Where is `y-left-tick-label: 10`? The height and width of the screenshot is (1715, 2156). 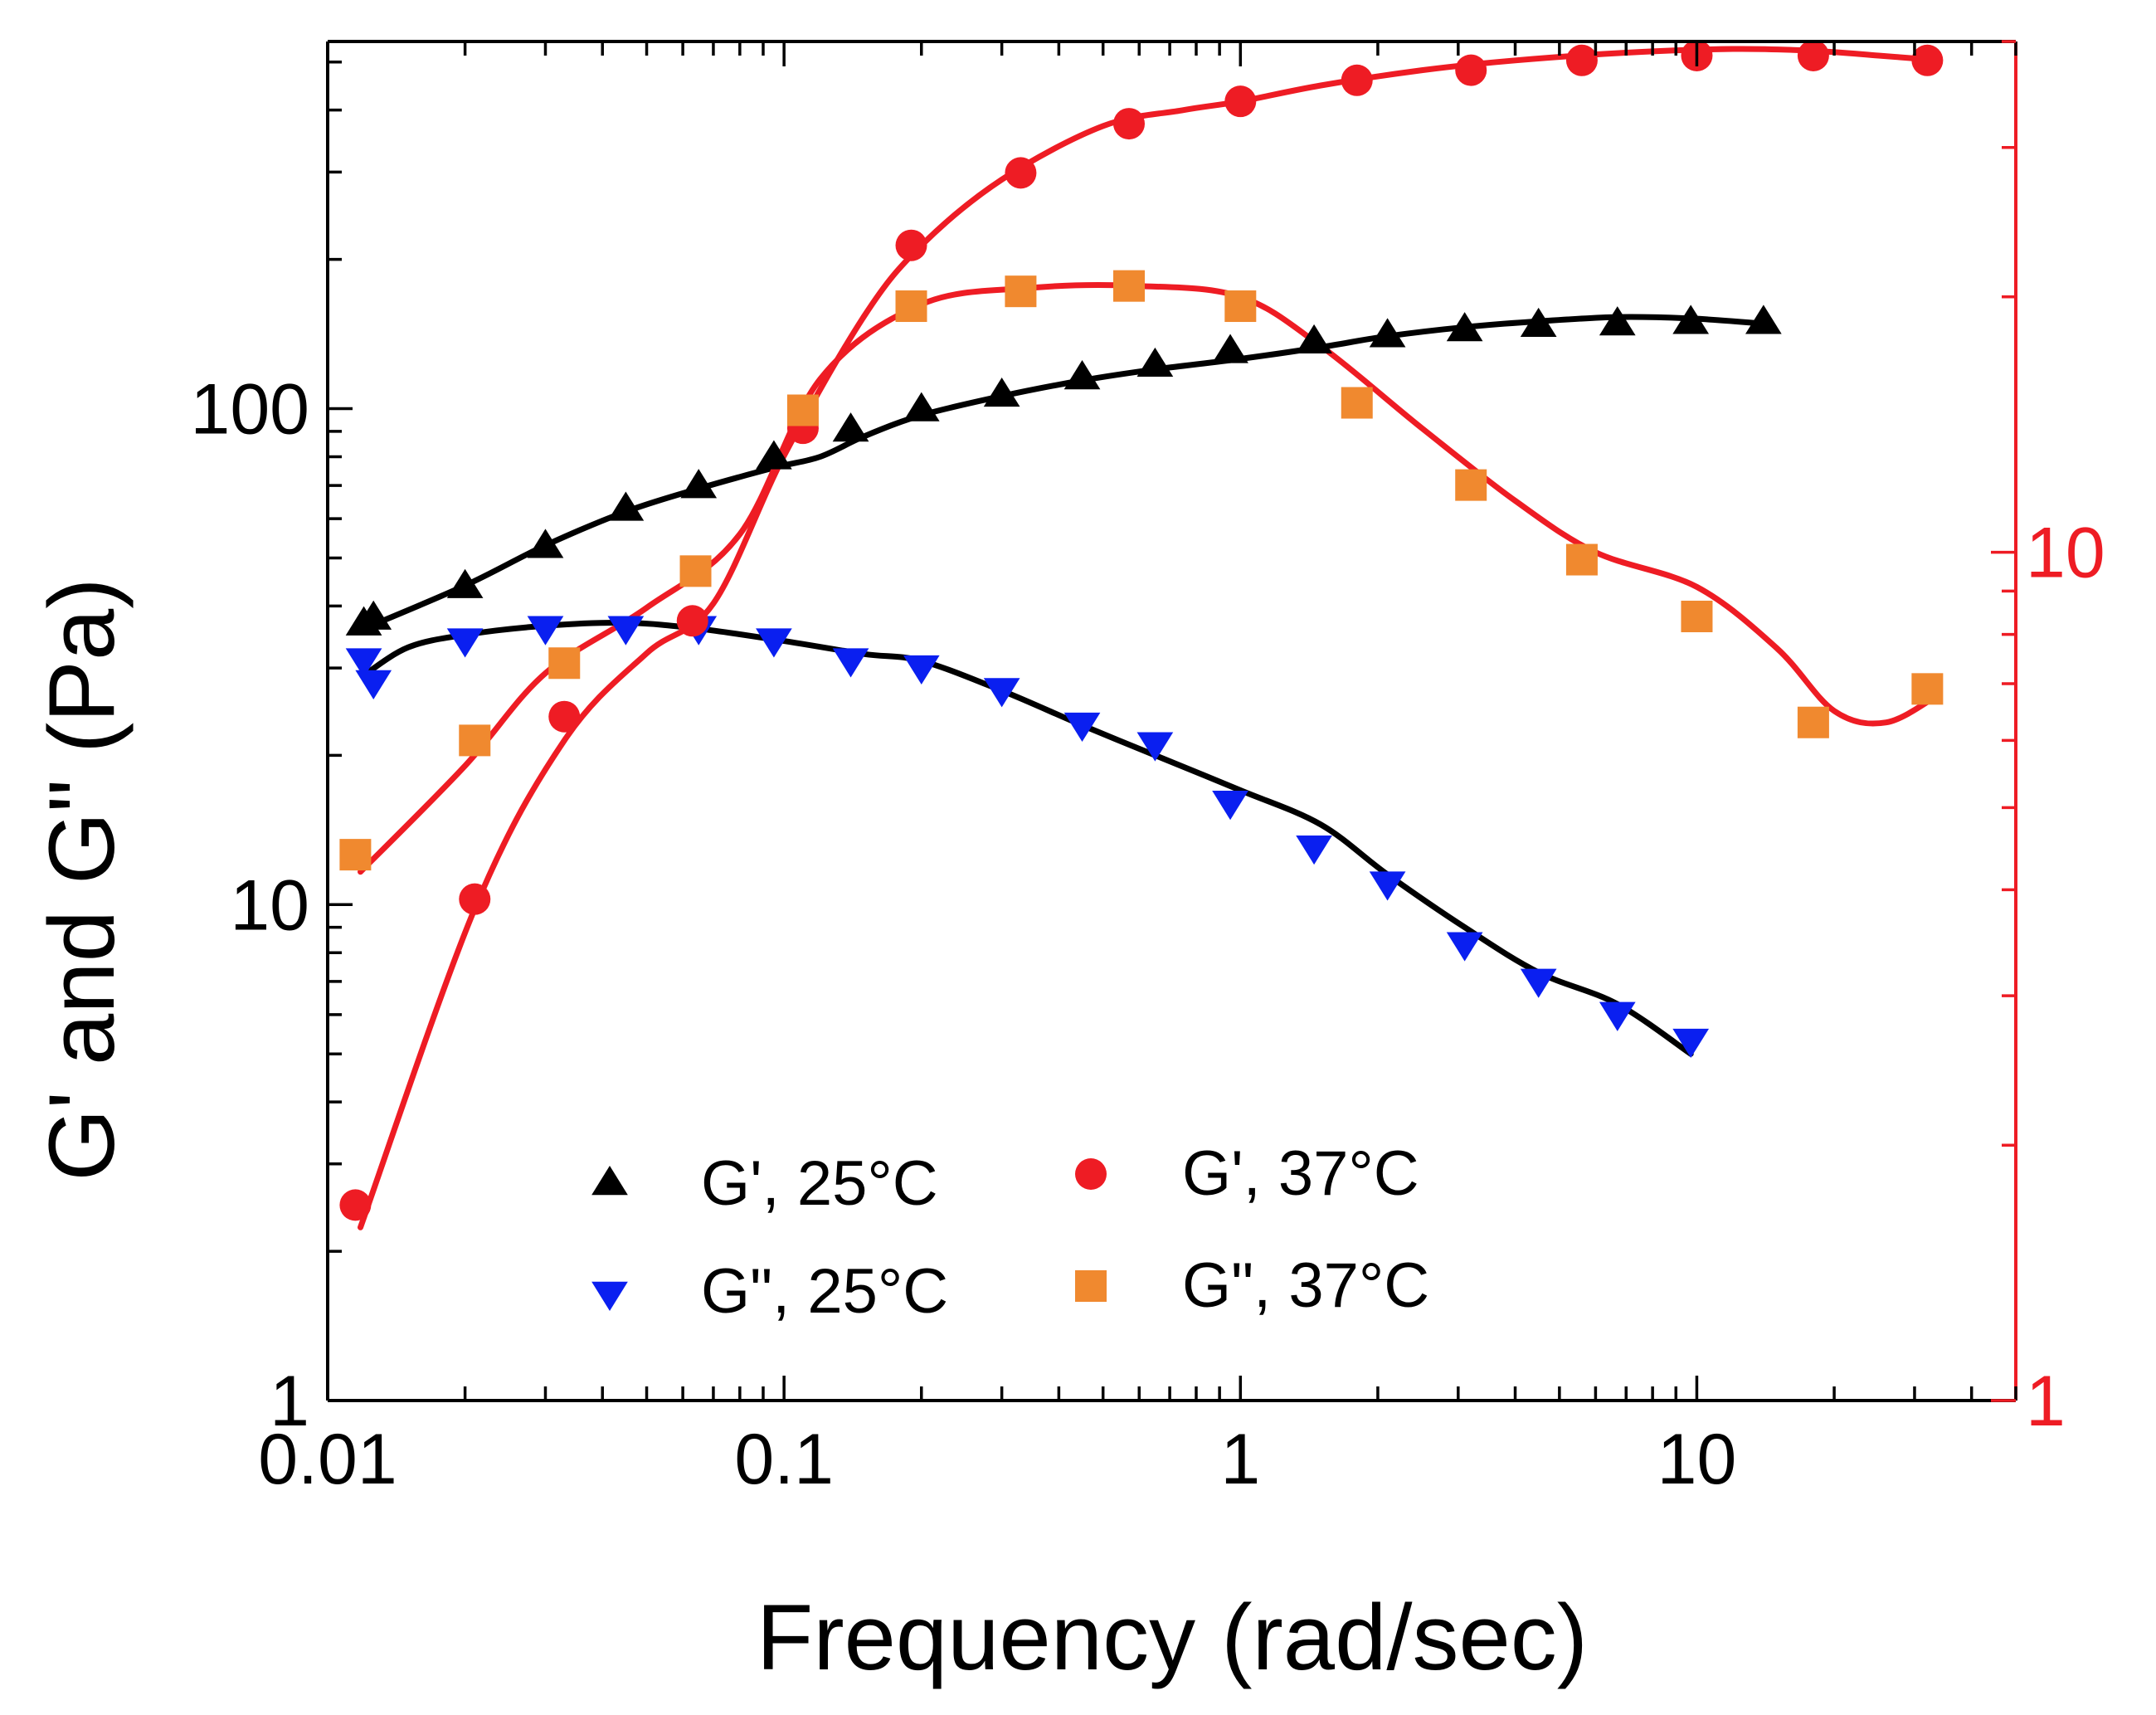 y-left-tick-label: 10 is located at coordinates (269, 905).